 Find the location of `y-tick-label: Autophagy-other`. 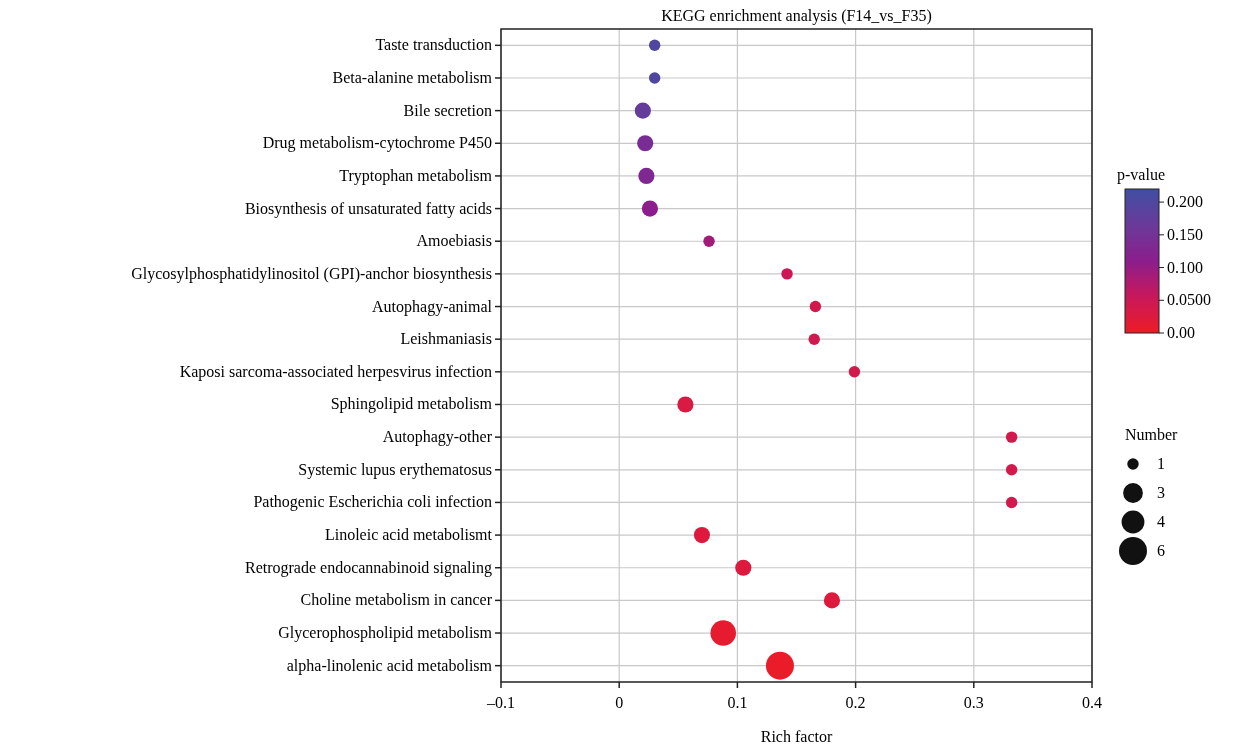

y-tick-label: Autophagy-other is located at coordinates (437, 437).